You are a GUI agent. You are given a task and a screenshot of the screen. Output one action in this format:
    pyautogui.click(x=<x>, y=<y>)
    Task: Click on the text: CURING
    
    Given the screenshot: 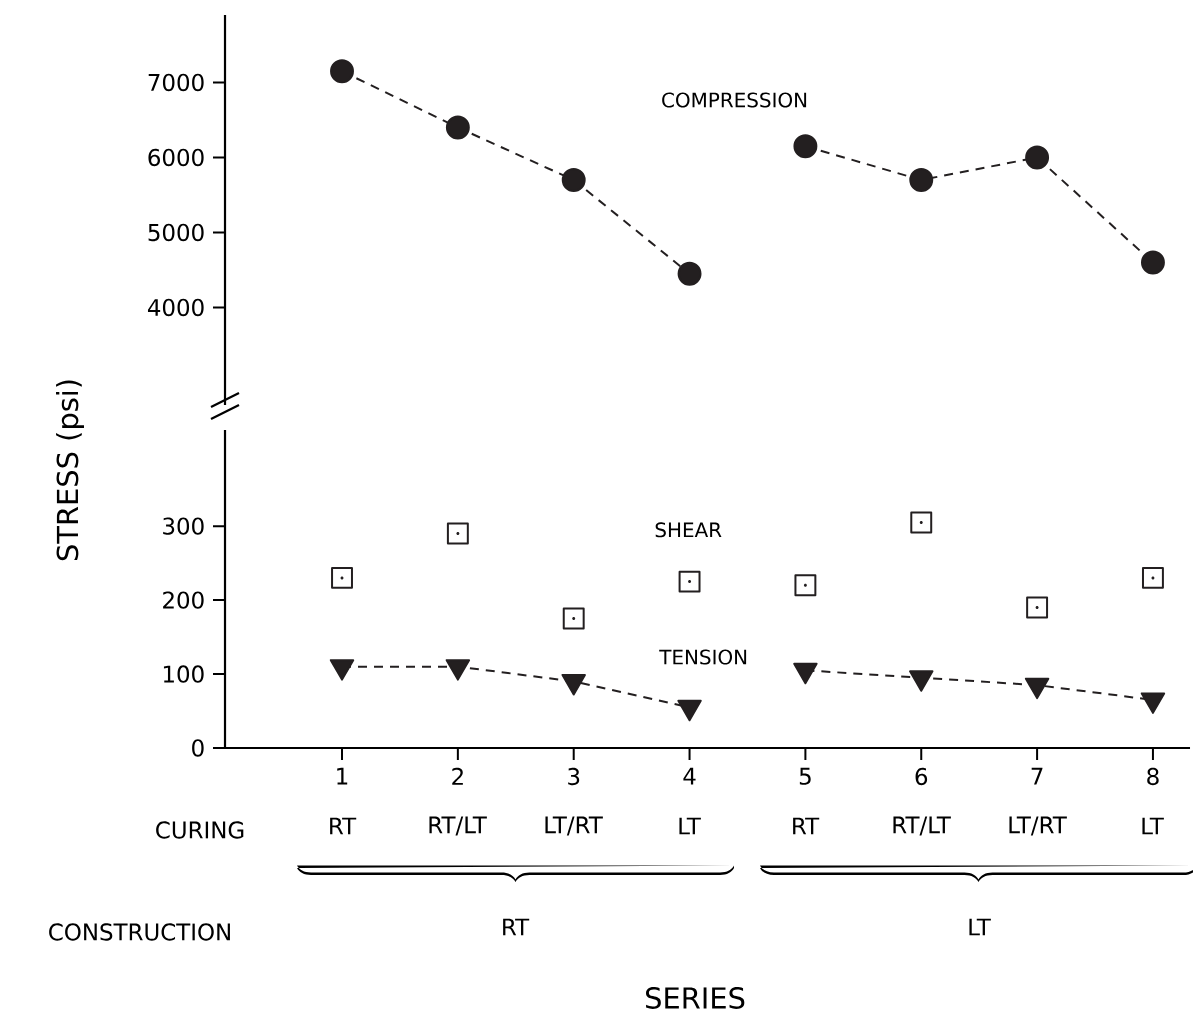 What is the action you would take?
    pyautogui.click(x=200, y=830)
    